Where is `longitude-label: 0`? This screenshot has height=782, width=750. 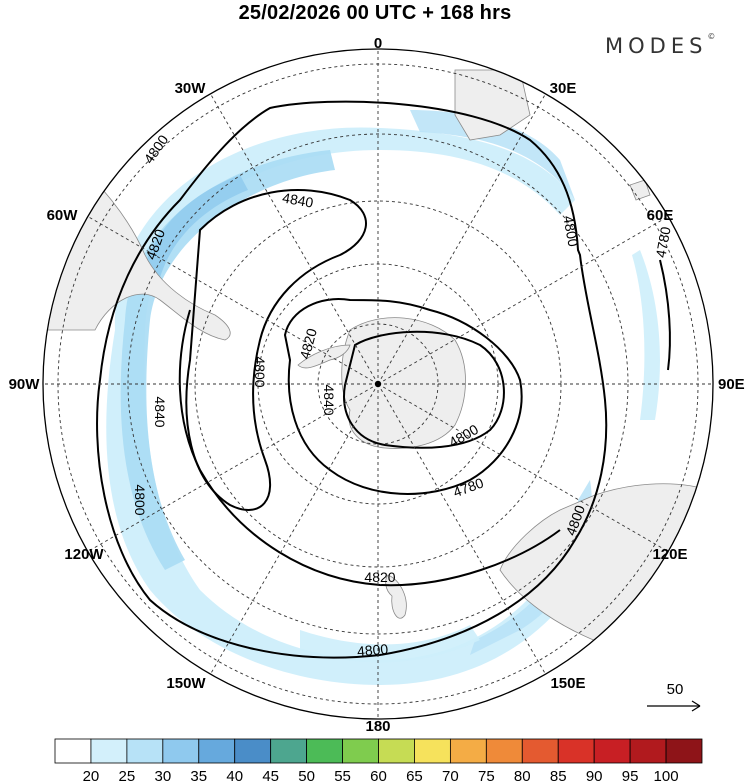
longitude-label: 0 is located at coordinates (378, 43).